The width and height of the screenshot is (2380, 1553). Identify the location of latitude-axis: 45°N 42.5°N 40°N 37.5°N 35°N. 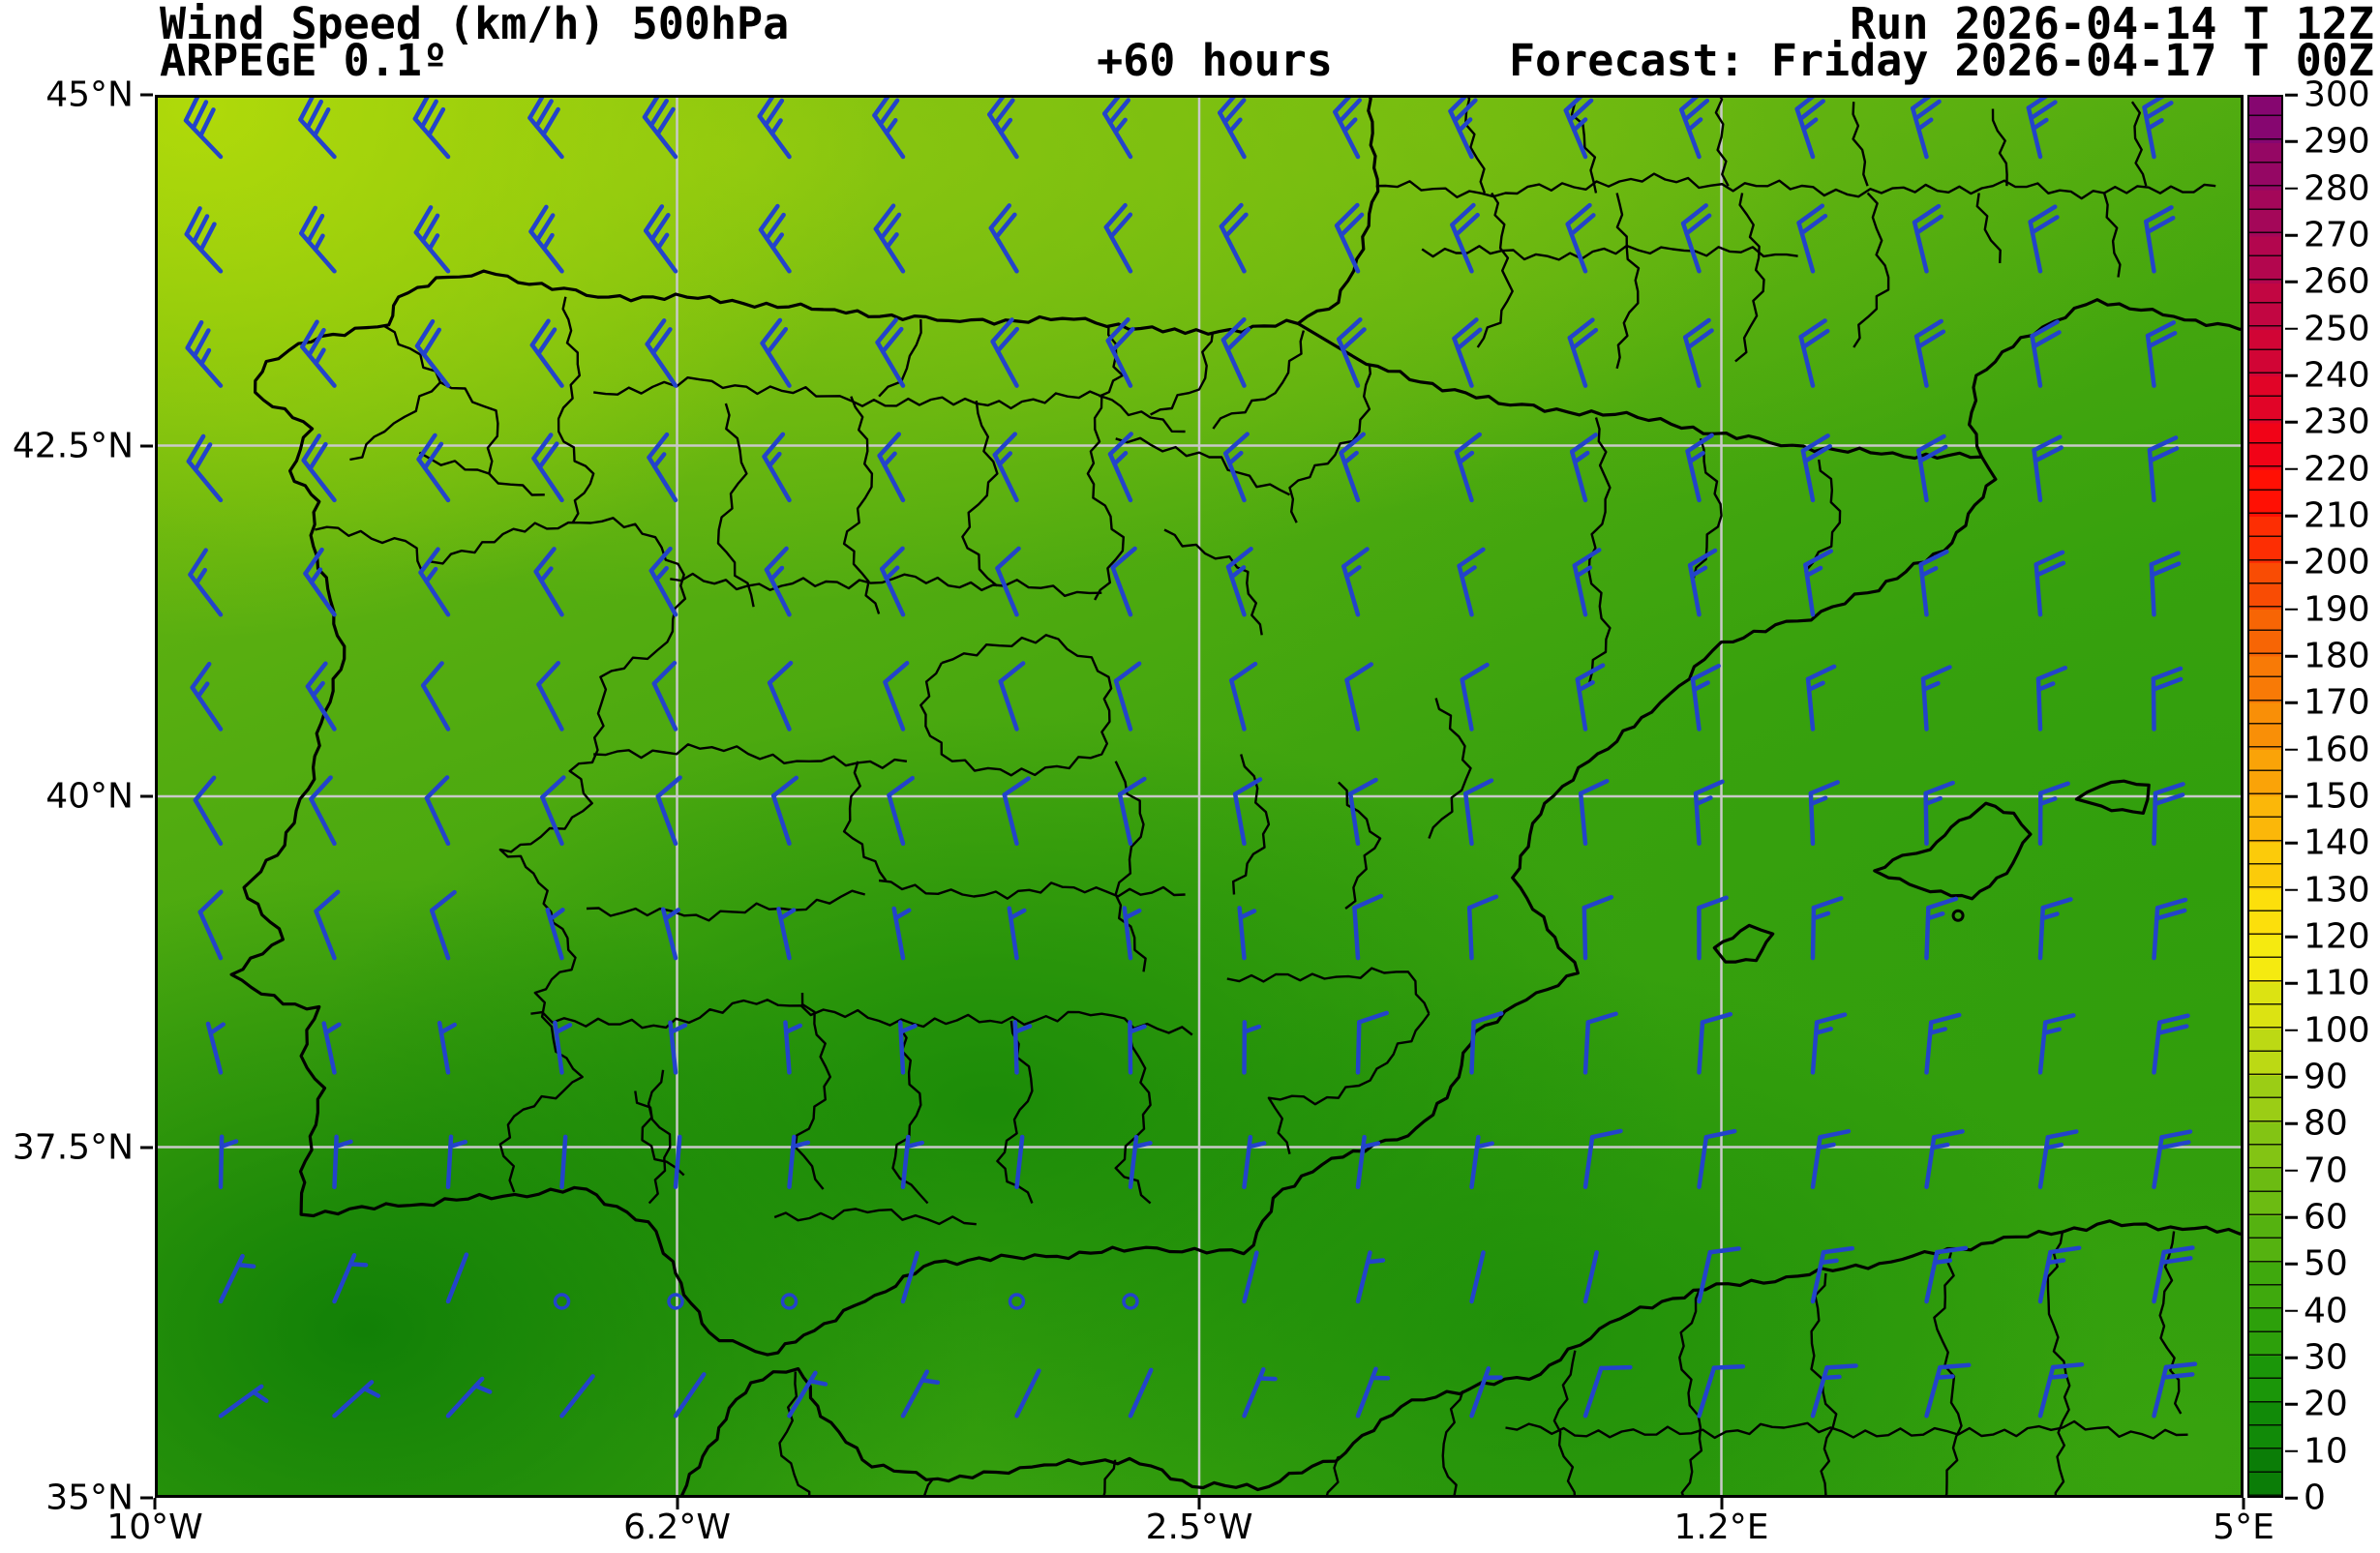
(77, 796).